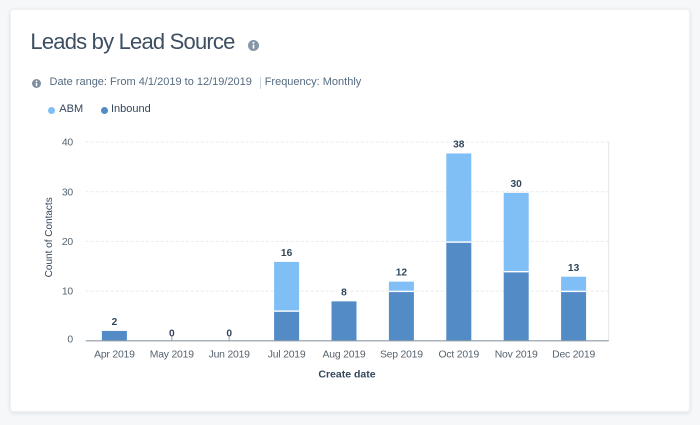  Describe the element at coordinates (574, 268) in the screenshot. I see `svg-text: 13` at that location.